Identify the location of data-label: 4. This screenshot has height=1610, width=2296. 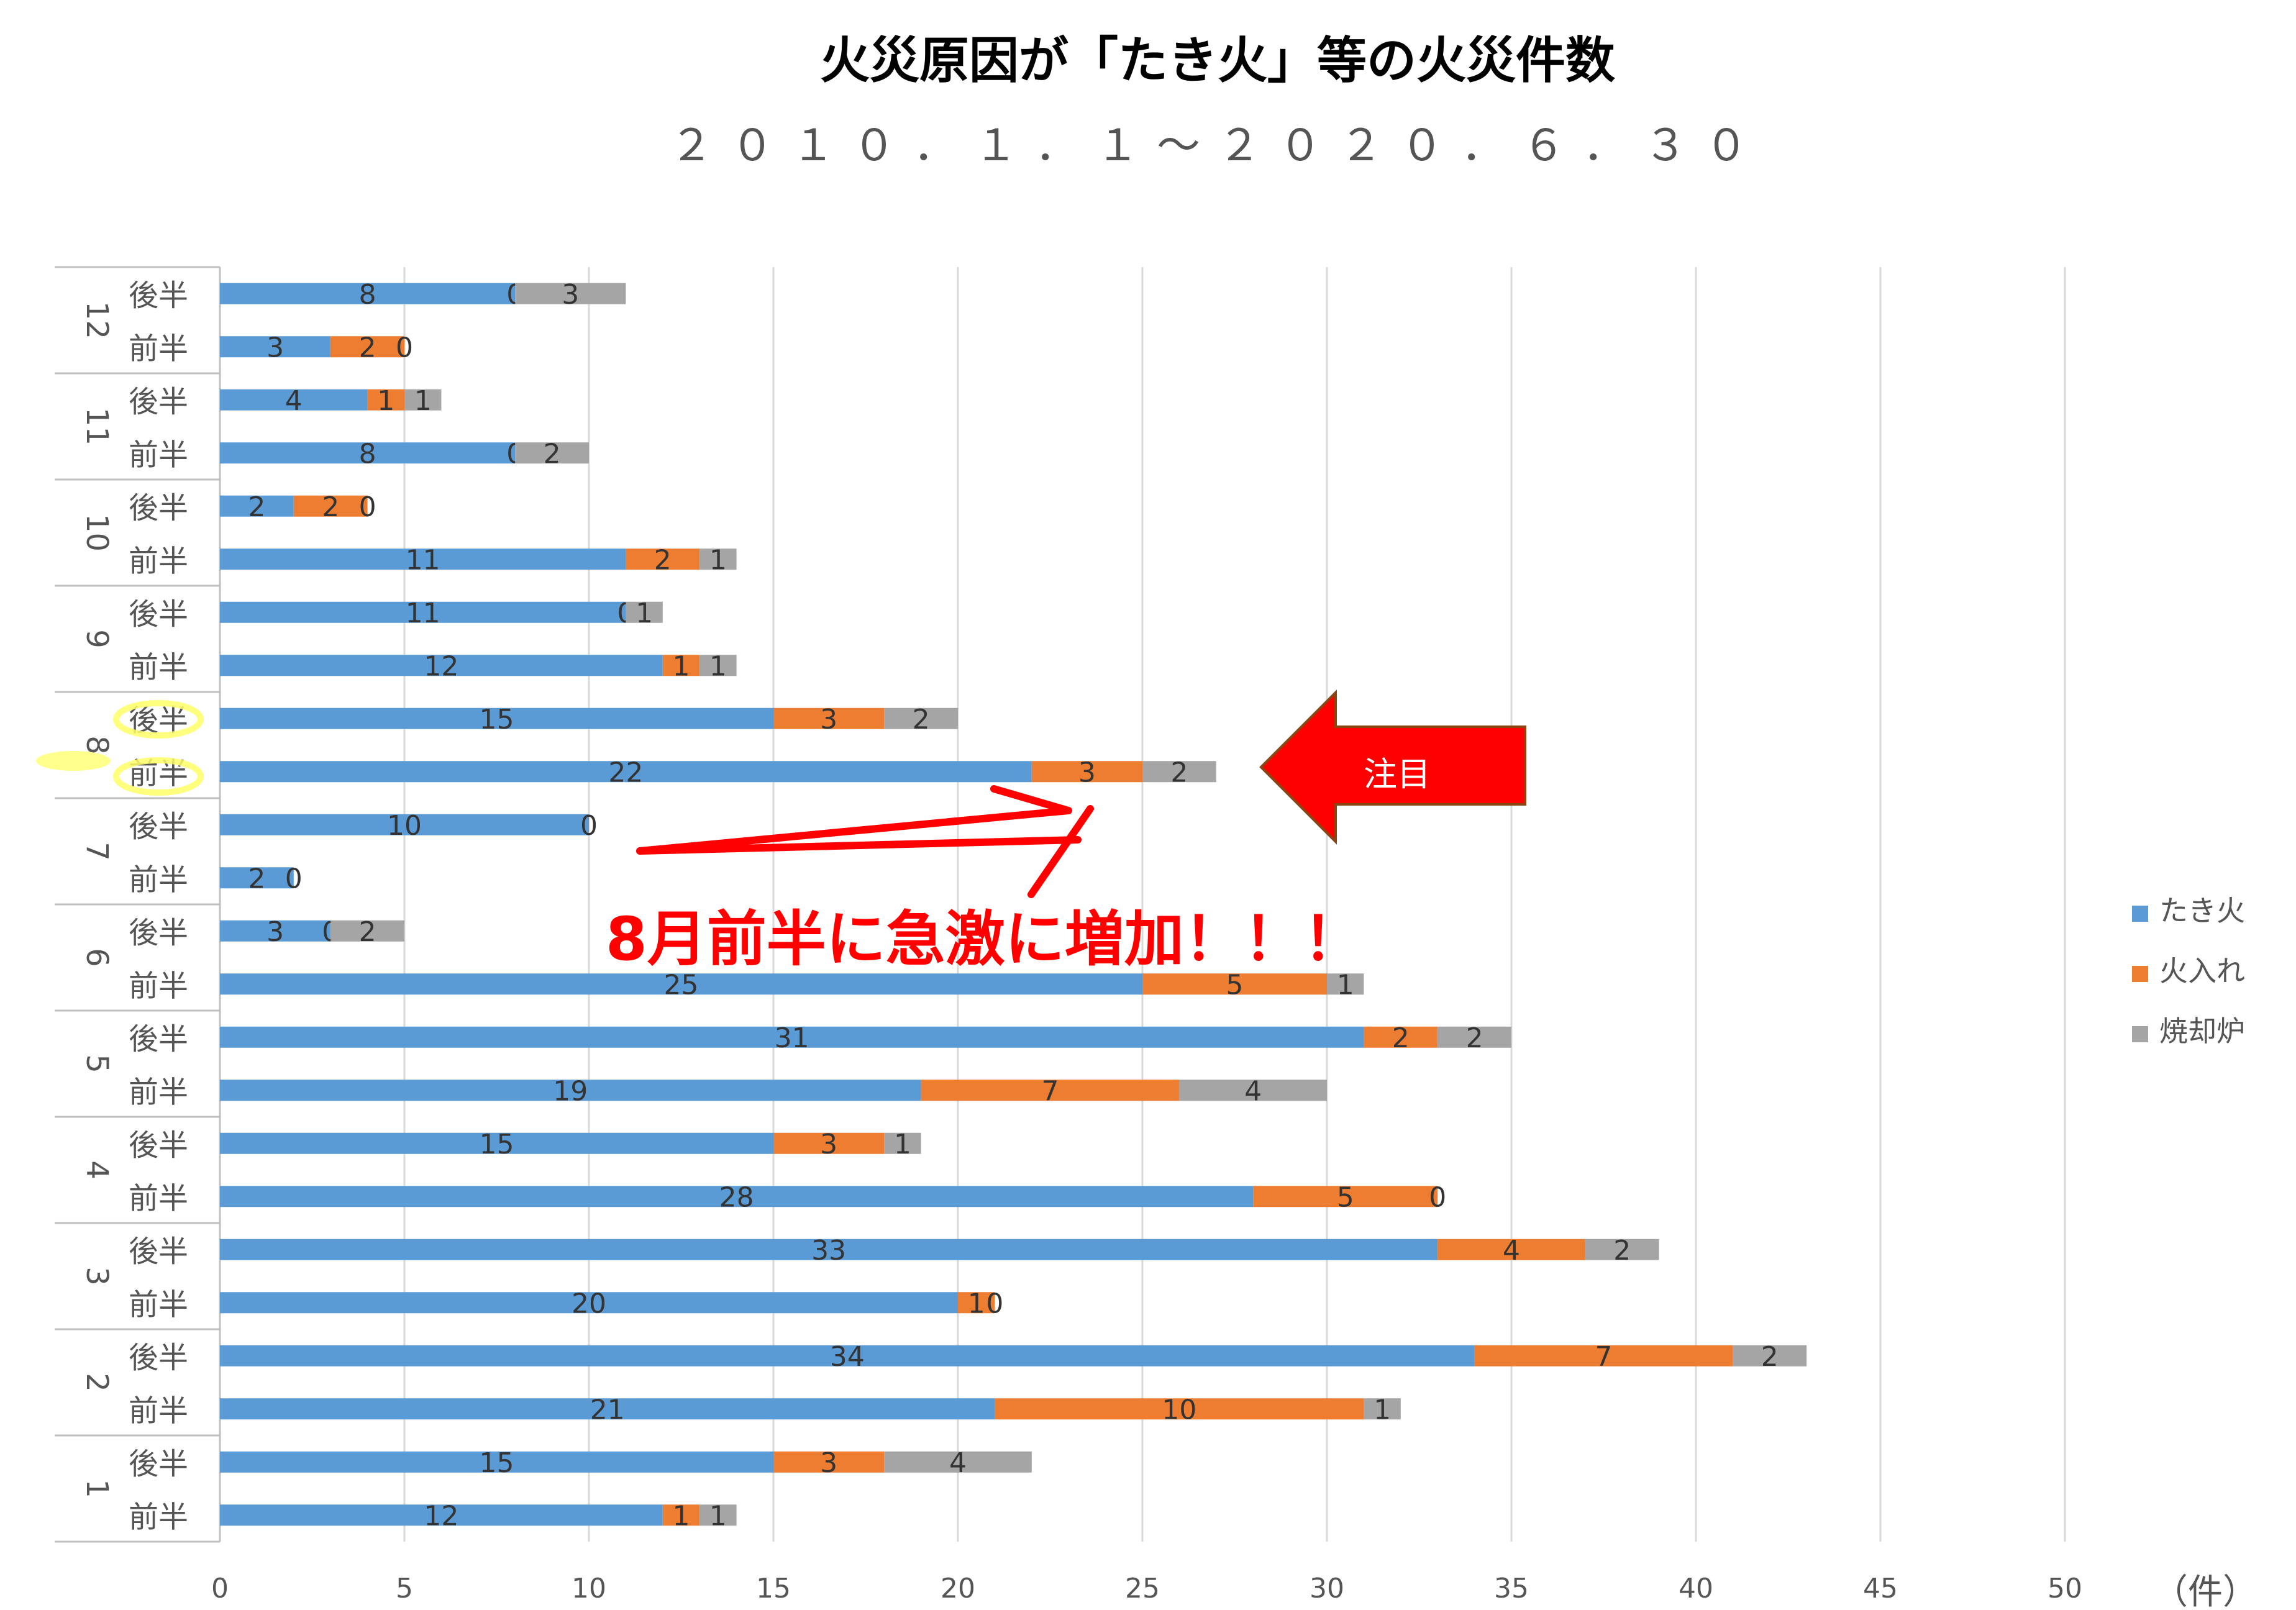
(1512, 1251).